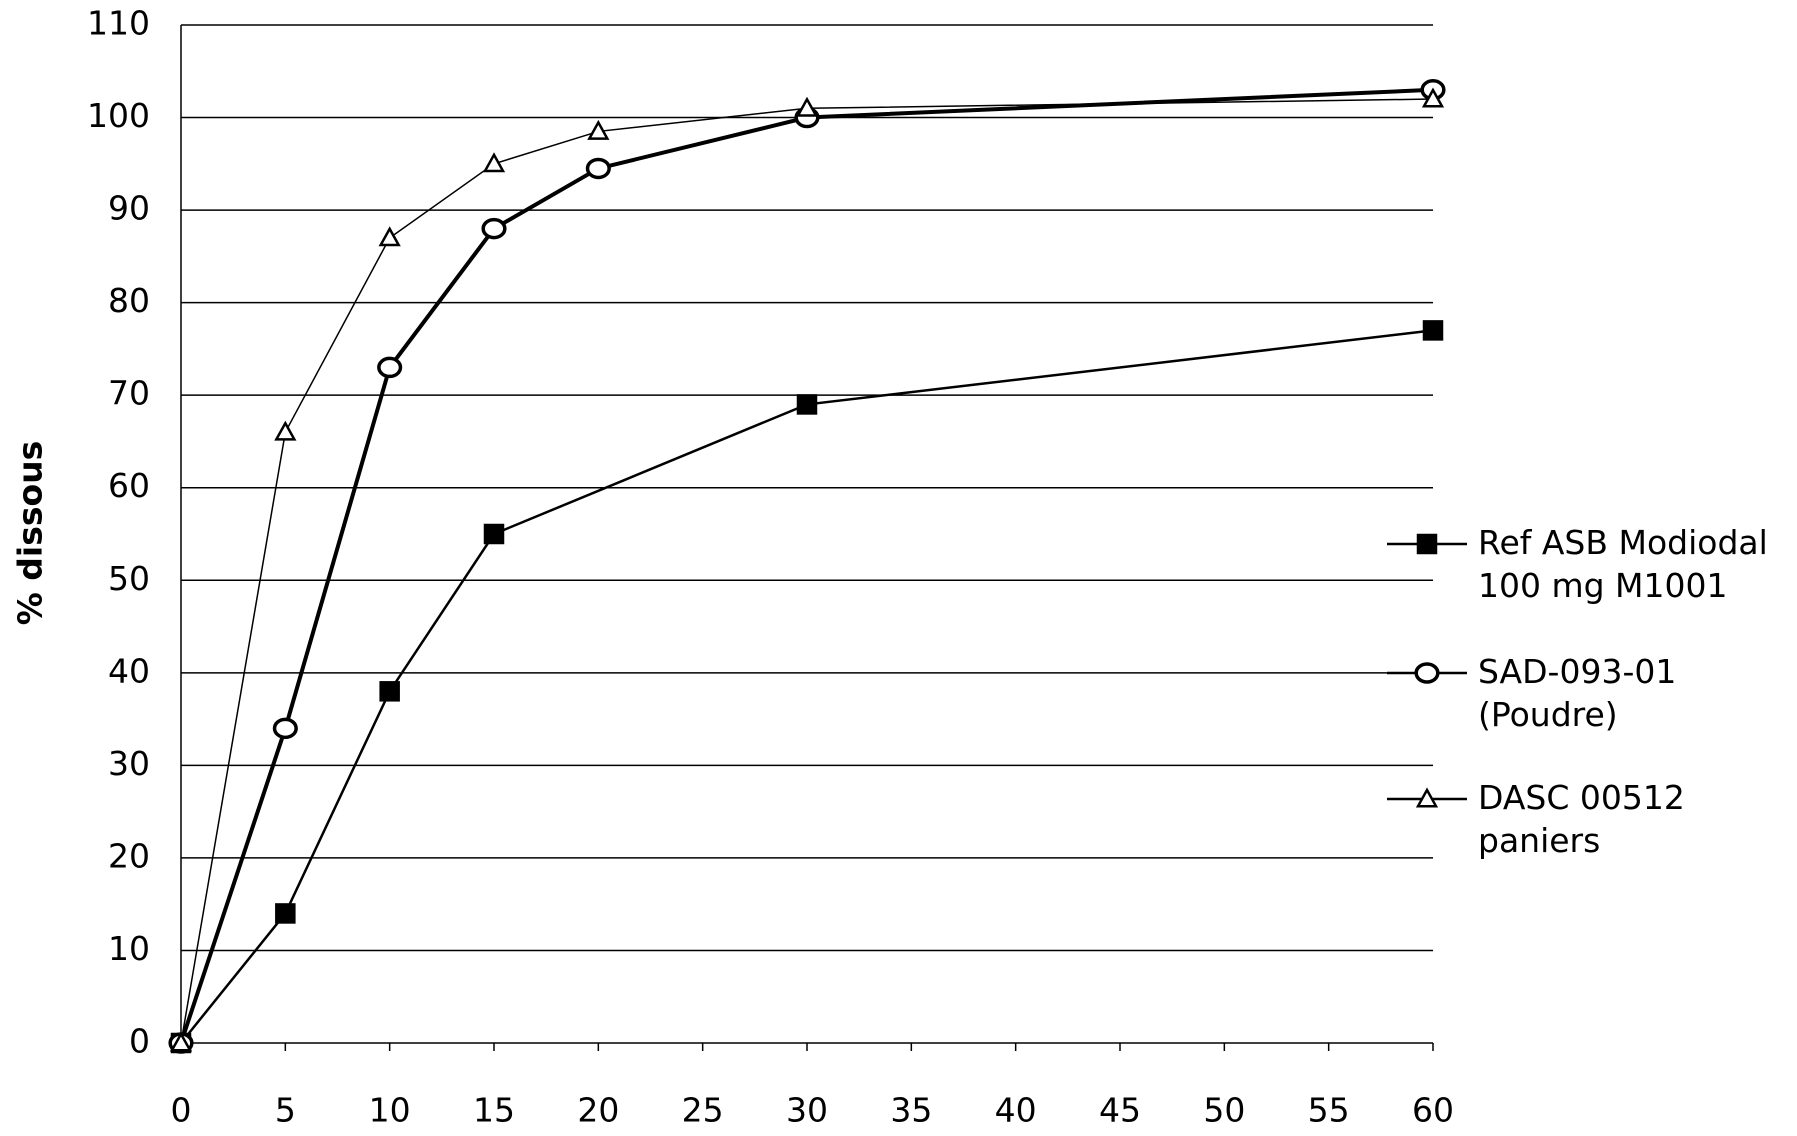 The height and width of the screenshot is (1136, 1797). What do you see at coordinates (129, 300) in the screenshot?
I see `y-tick-label: 80` at bounding box center [129, 300].